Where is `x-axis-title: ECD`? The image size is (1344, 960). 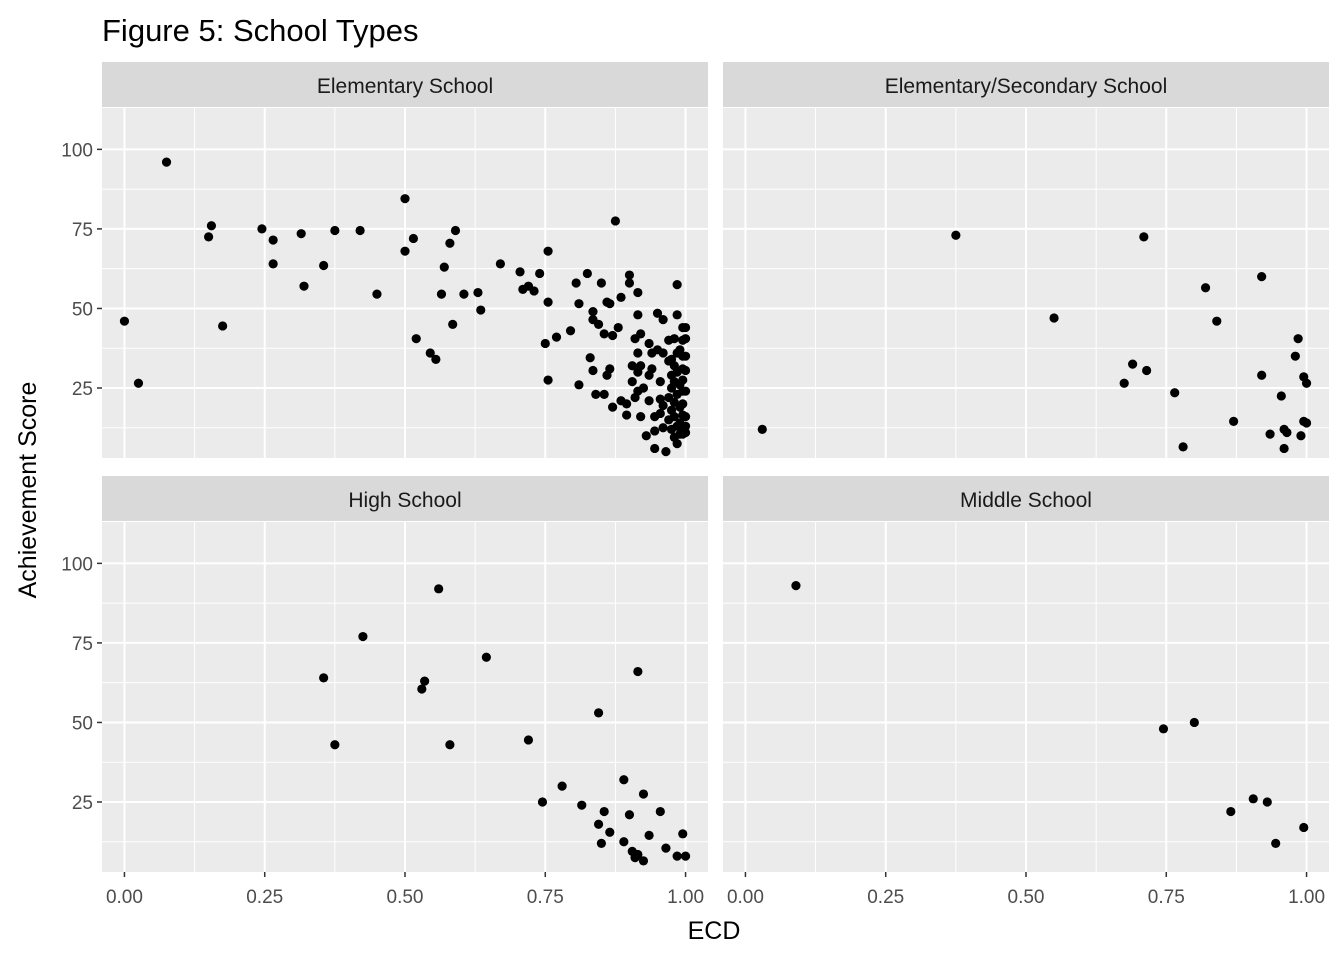
x-axis-title: ECD is located at coordinates (714, 931).